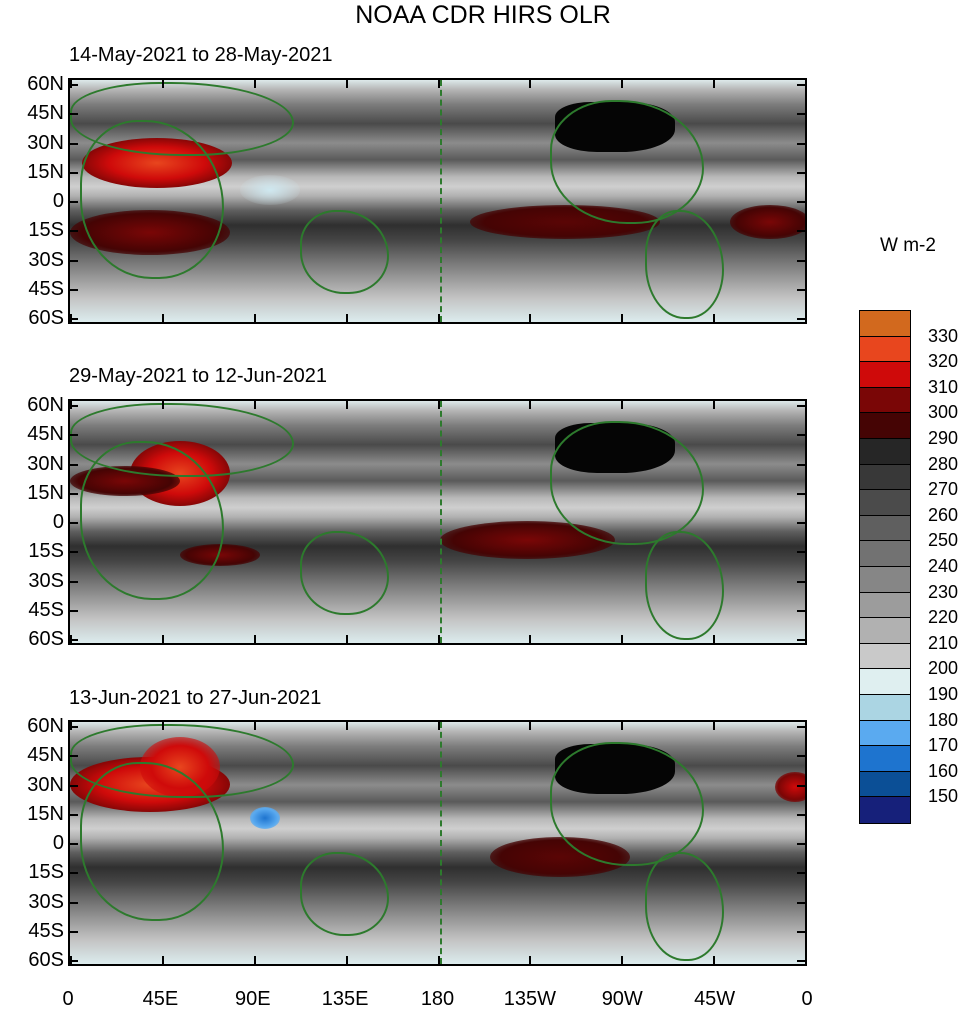  What do you see at coordinates (182, 440) in the screenshot?
I see `panel-2-eurasia-coastline` at bounding box center [182, 440].